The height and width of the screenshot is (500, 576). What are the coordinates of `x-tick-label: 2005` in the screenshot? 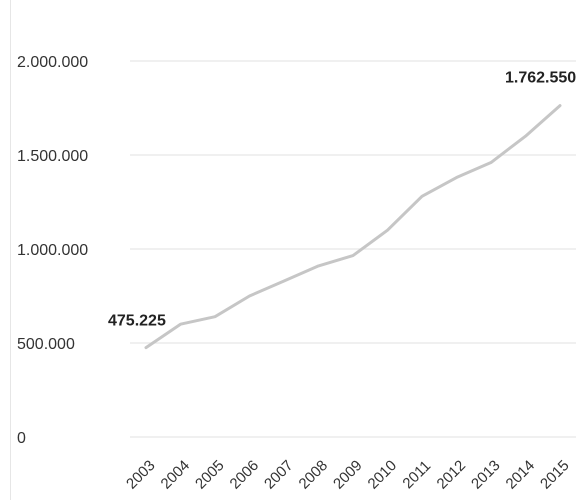 It's located at (210, 475).